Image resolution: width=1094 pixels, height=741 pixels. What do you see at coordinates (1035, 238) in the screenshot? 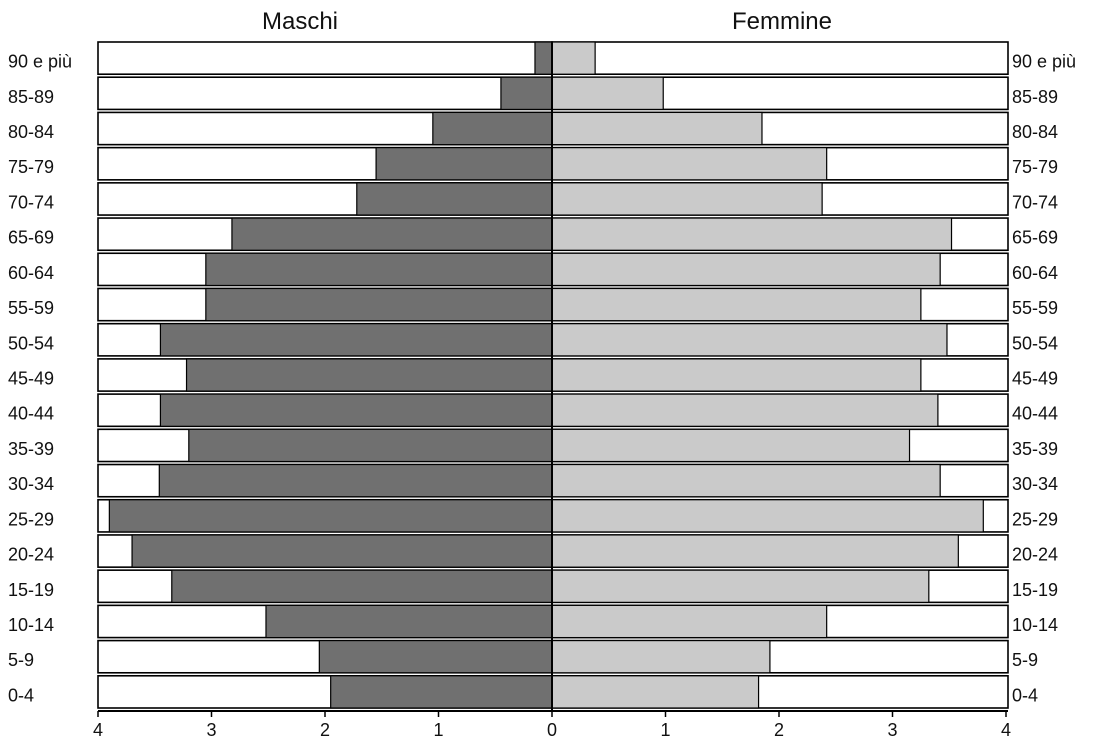
I see `age-label-right: 65-69` at bounding box center [1035, 238].